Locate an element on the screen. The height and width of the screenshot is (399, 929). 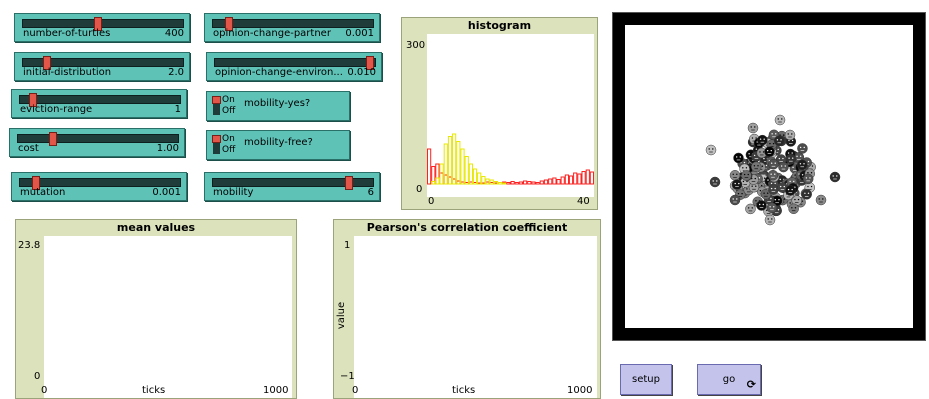
y-max-label: 300 is located at coordinates (416, 45).